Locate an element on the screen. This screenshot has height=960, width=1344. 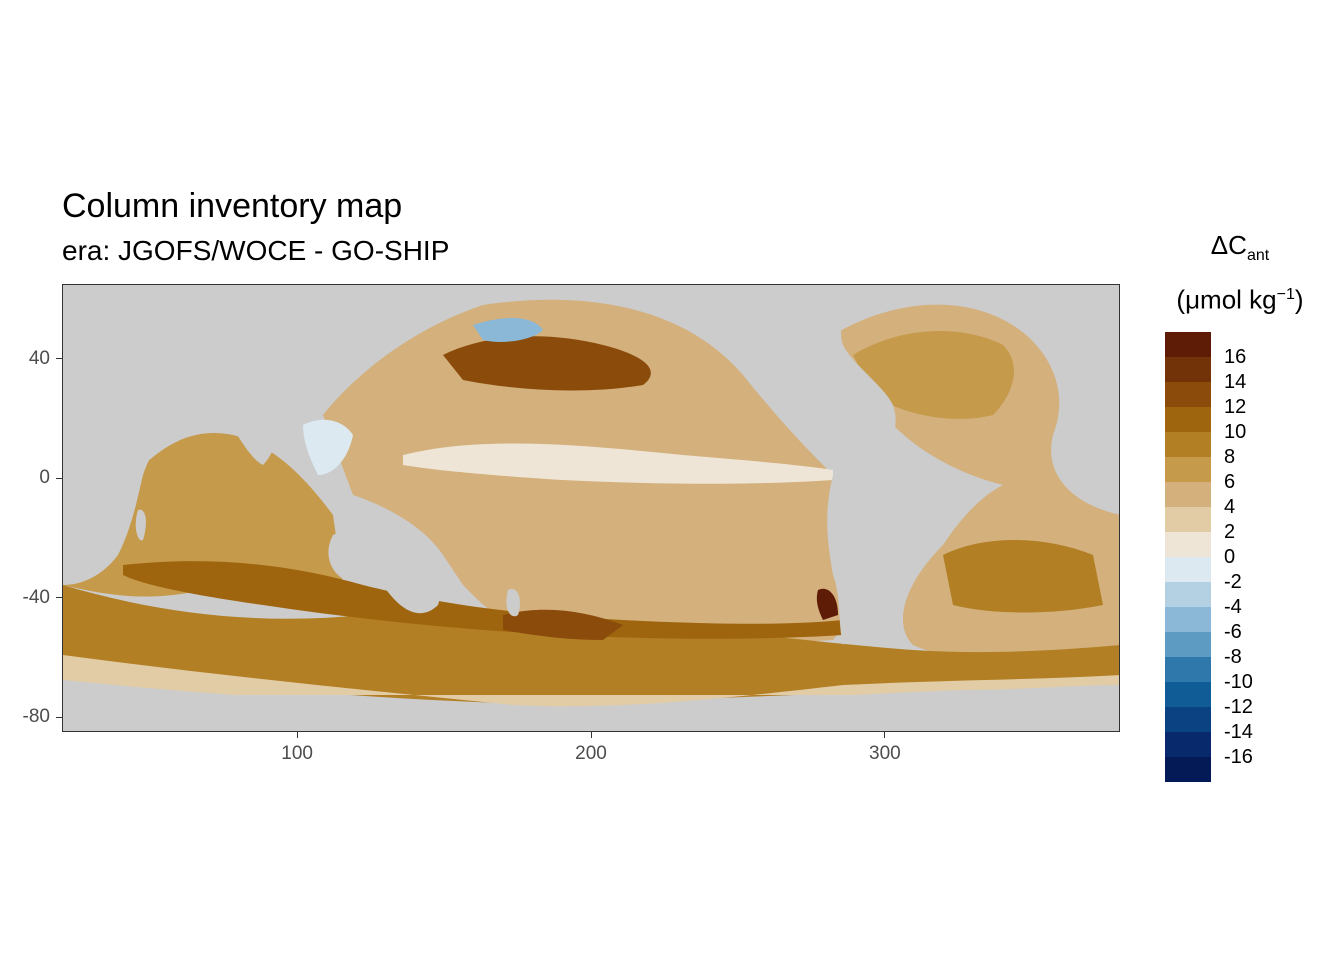
legend-label: 4 is located at coordinates (1230, 507).